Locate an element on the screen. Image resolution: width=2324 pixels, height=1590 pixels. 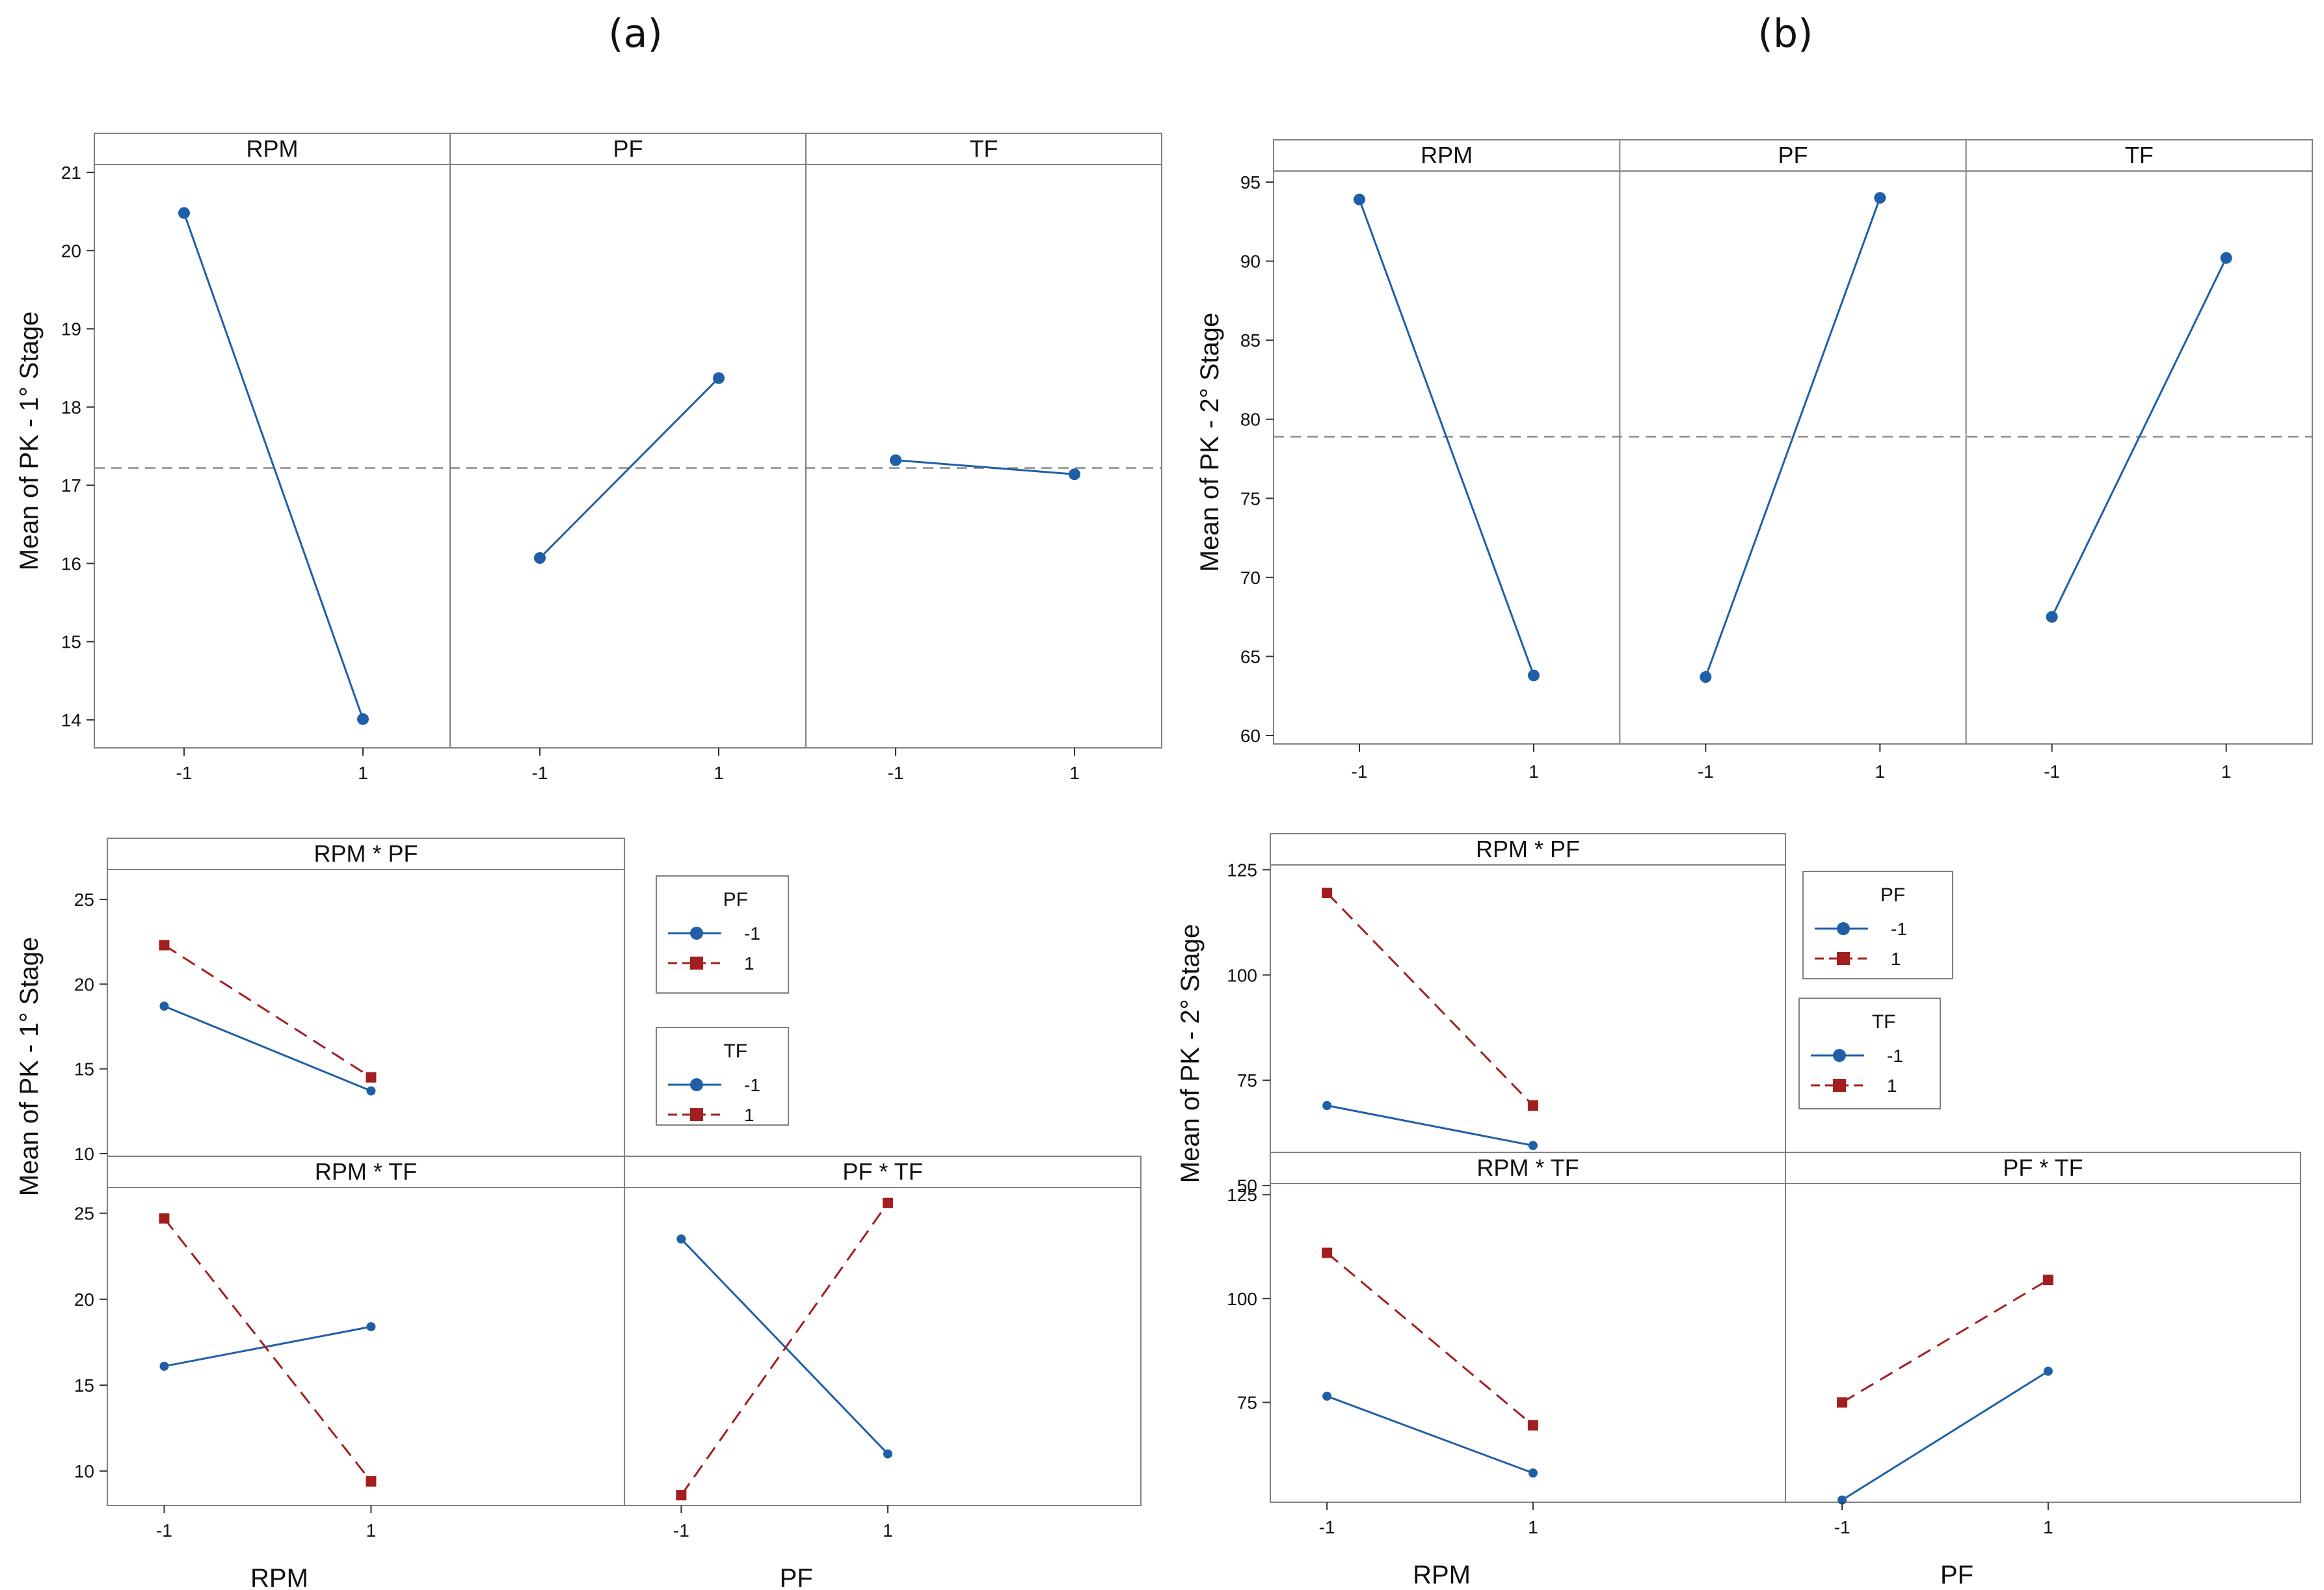
panel-title-rpmtf: RPM * TF is located at coordinates (1527, 1167).